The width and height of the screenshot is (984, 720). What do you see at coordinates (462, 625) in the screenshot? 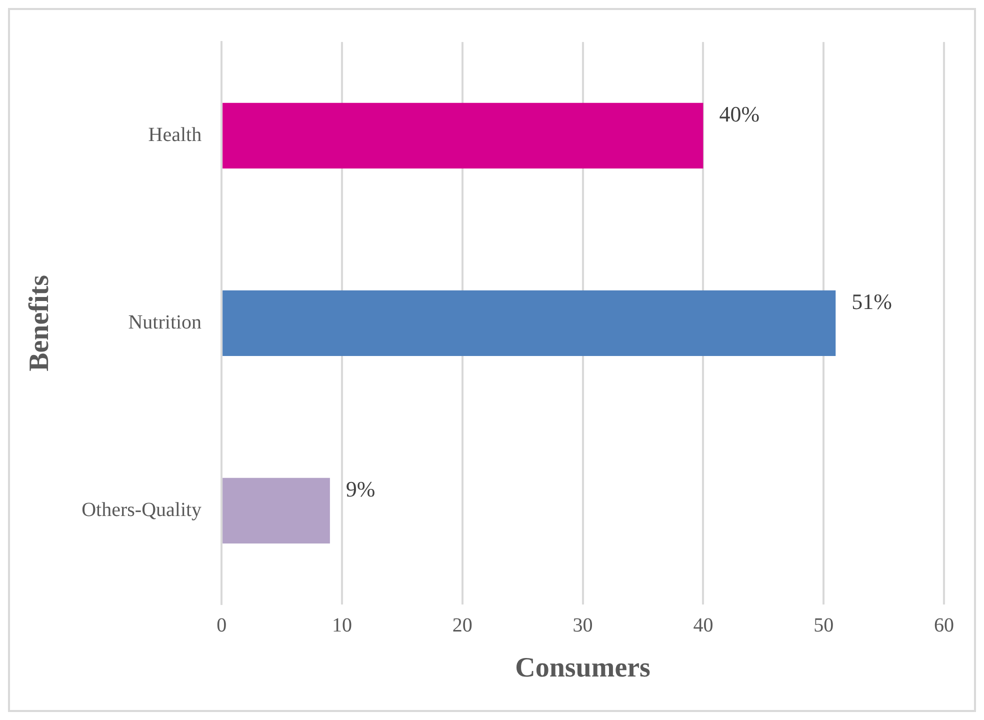
I see `x-tick-label: 20` at bounding box center [462, 625].